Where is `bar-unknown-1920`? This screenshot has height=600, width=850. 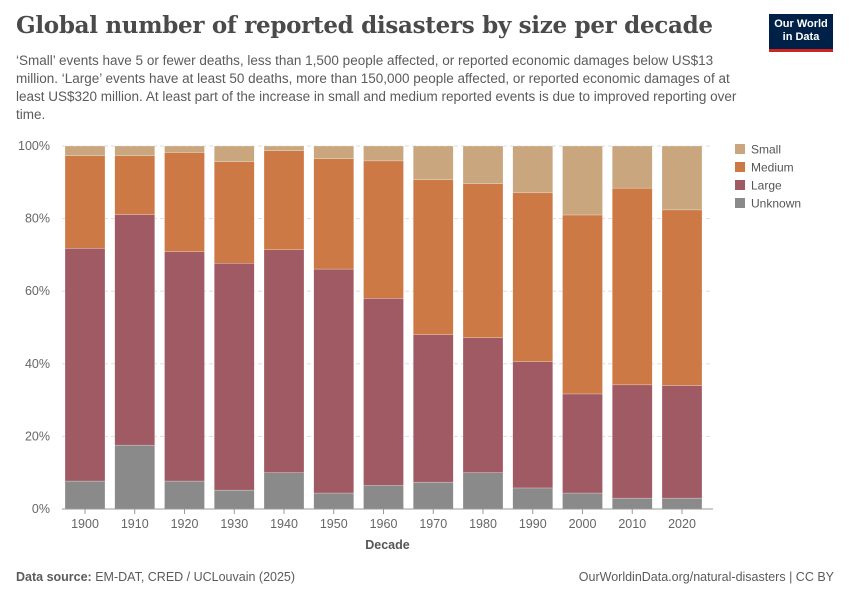 bar-unknown-1920 is located at coordinates (184, 495).